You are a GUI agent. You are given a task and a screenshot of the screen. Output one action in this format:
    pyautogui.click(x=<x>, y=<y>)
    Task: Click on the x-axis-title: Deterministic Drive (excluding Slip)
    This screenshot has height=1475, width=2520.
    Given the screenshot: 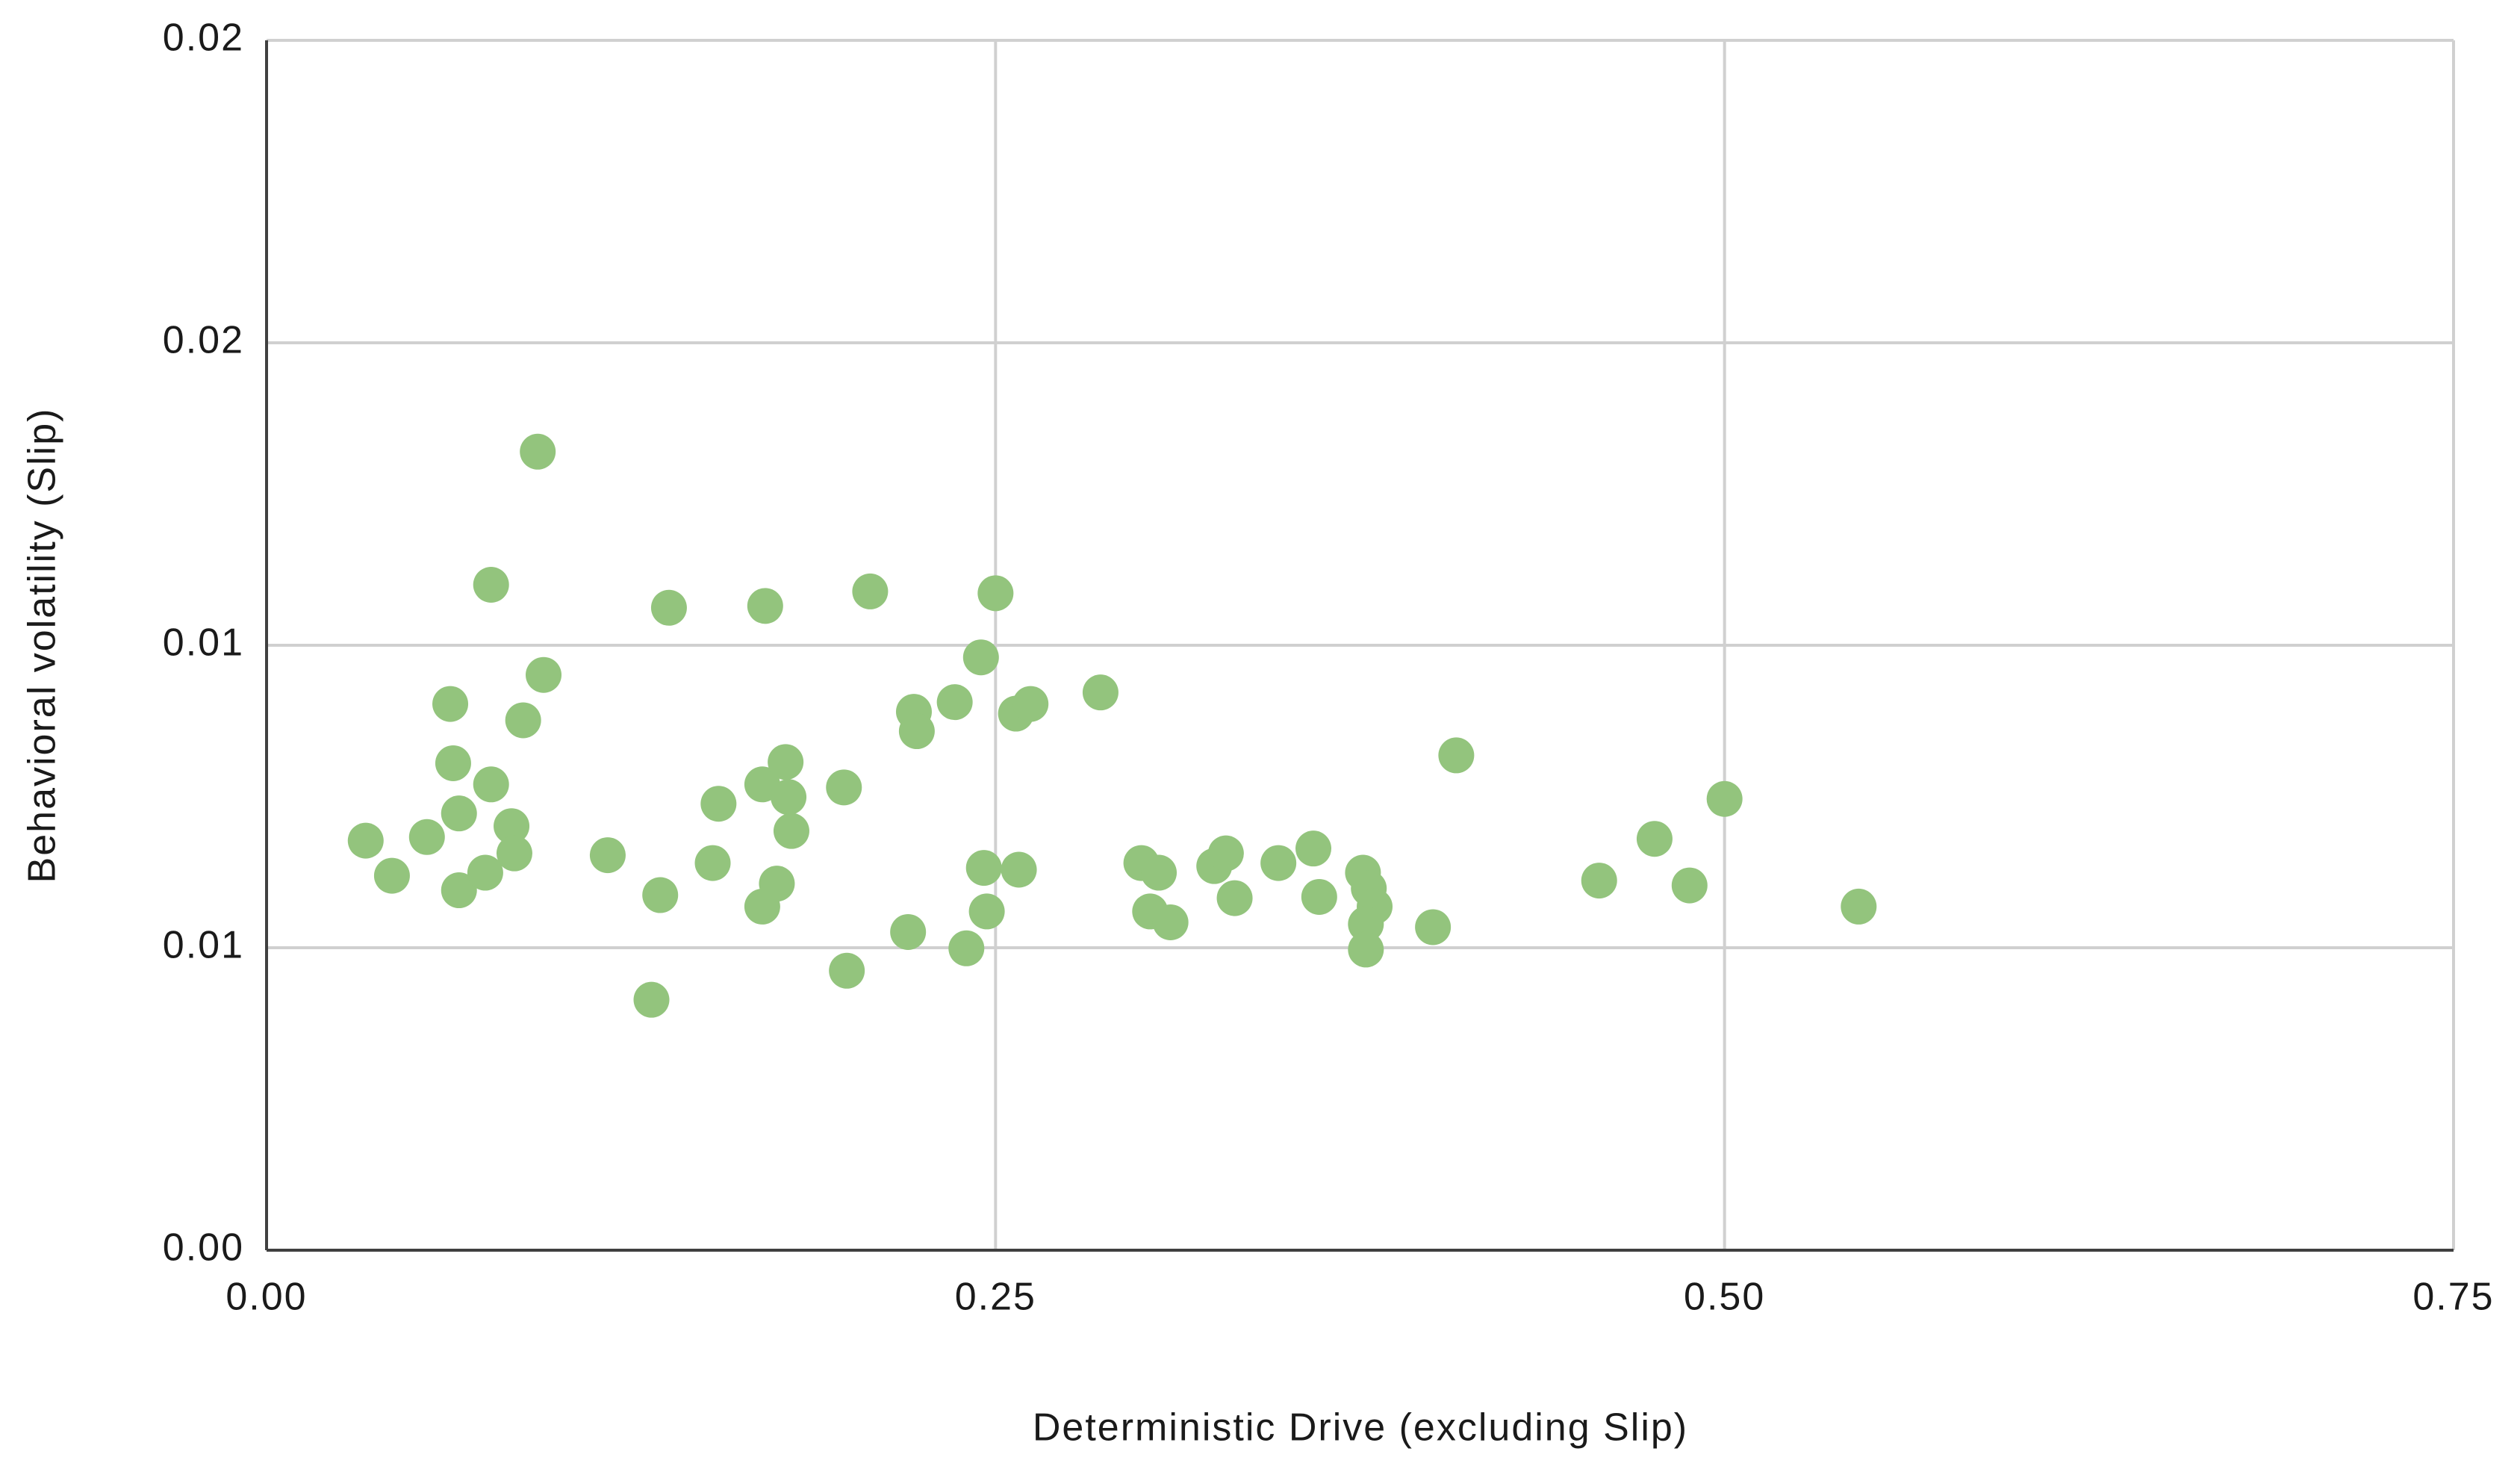 What is the action you would take?
    pyautogui.click(x=1360, y=1428)
    